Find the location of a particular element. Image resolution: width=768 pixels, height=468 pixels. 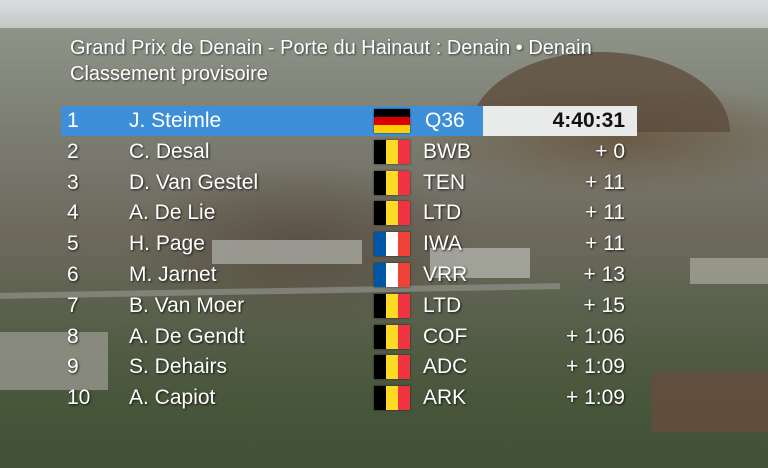

rider-name: H. Page is located at coordinates (167, 243).